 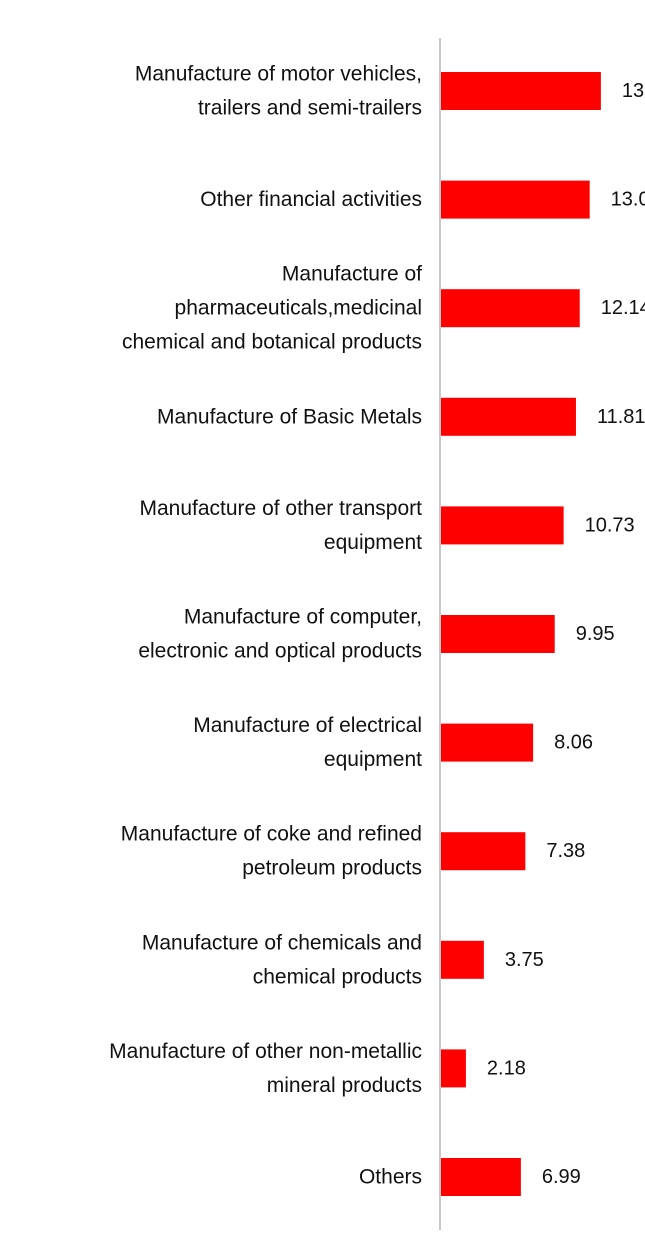 What do you see at coordinates (623, 308) in the screenshot?
I see `value-label: 12.14` at bounding box center [623, 308].